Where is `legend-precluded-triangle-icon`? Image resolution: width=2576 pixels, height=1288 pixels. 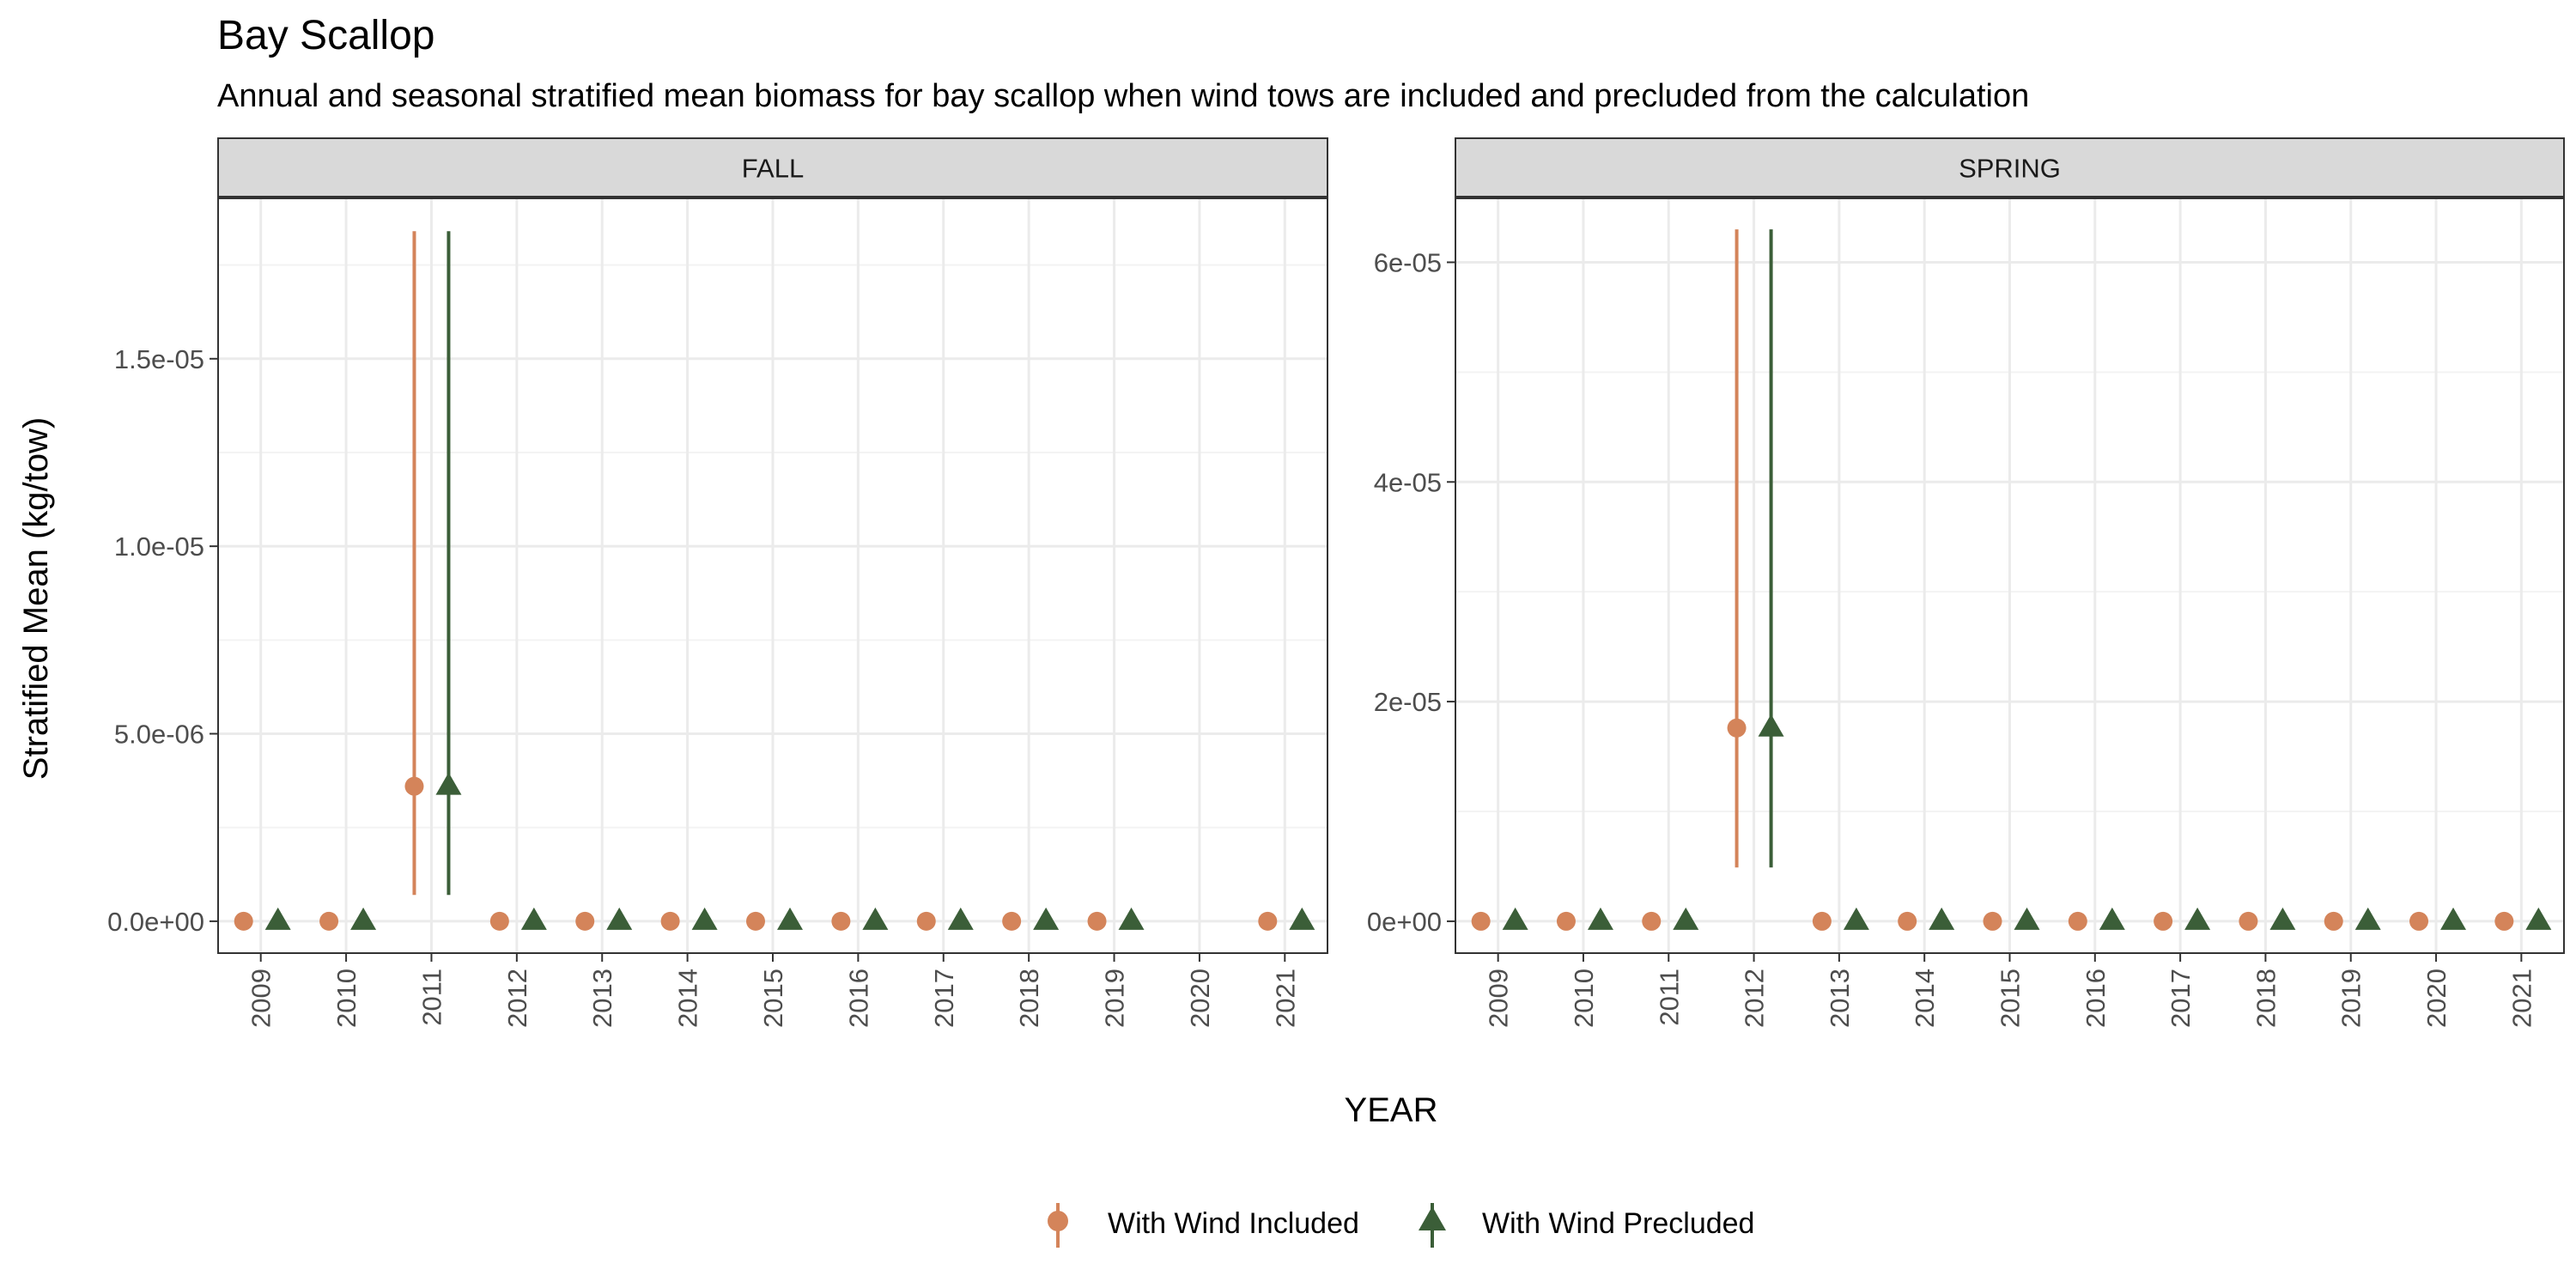 legend-precluded-triangle-icon is located at coordinates (1433, 1218).